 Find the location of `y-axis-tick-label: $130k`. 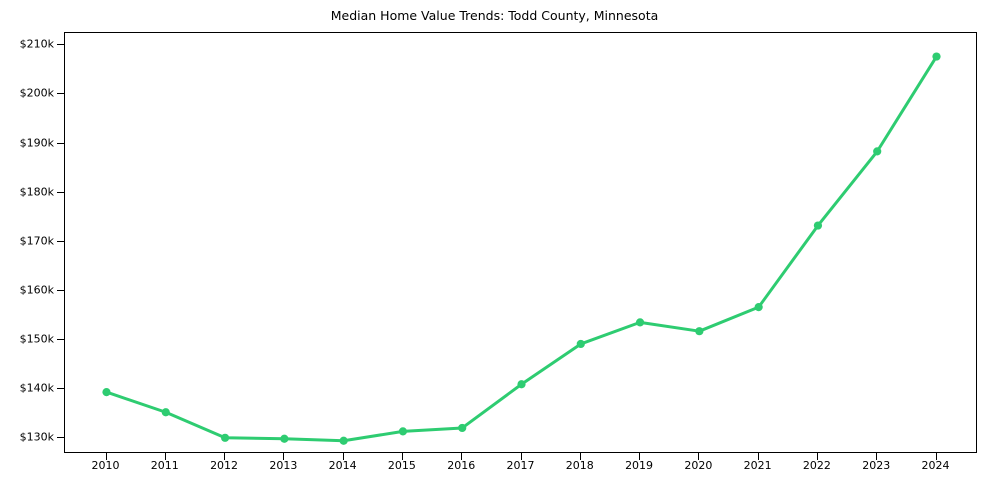

y-axis-tick-label: $130k is located at coordinates (36, 437).